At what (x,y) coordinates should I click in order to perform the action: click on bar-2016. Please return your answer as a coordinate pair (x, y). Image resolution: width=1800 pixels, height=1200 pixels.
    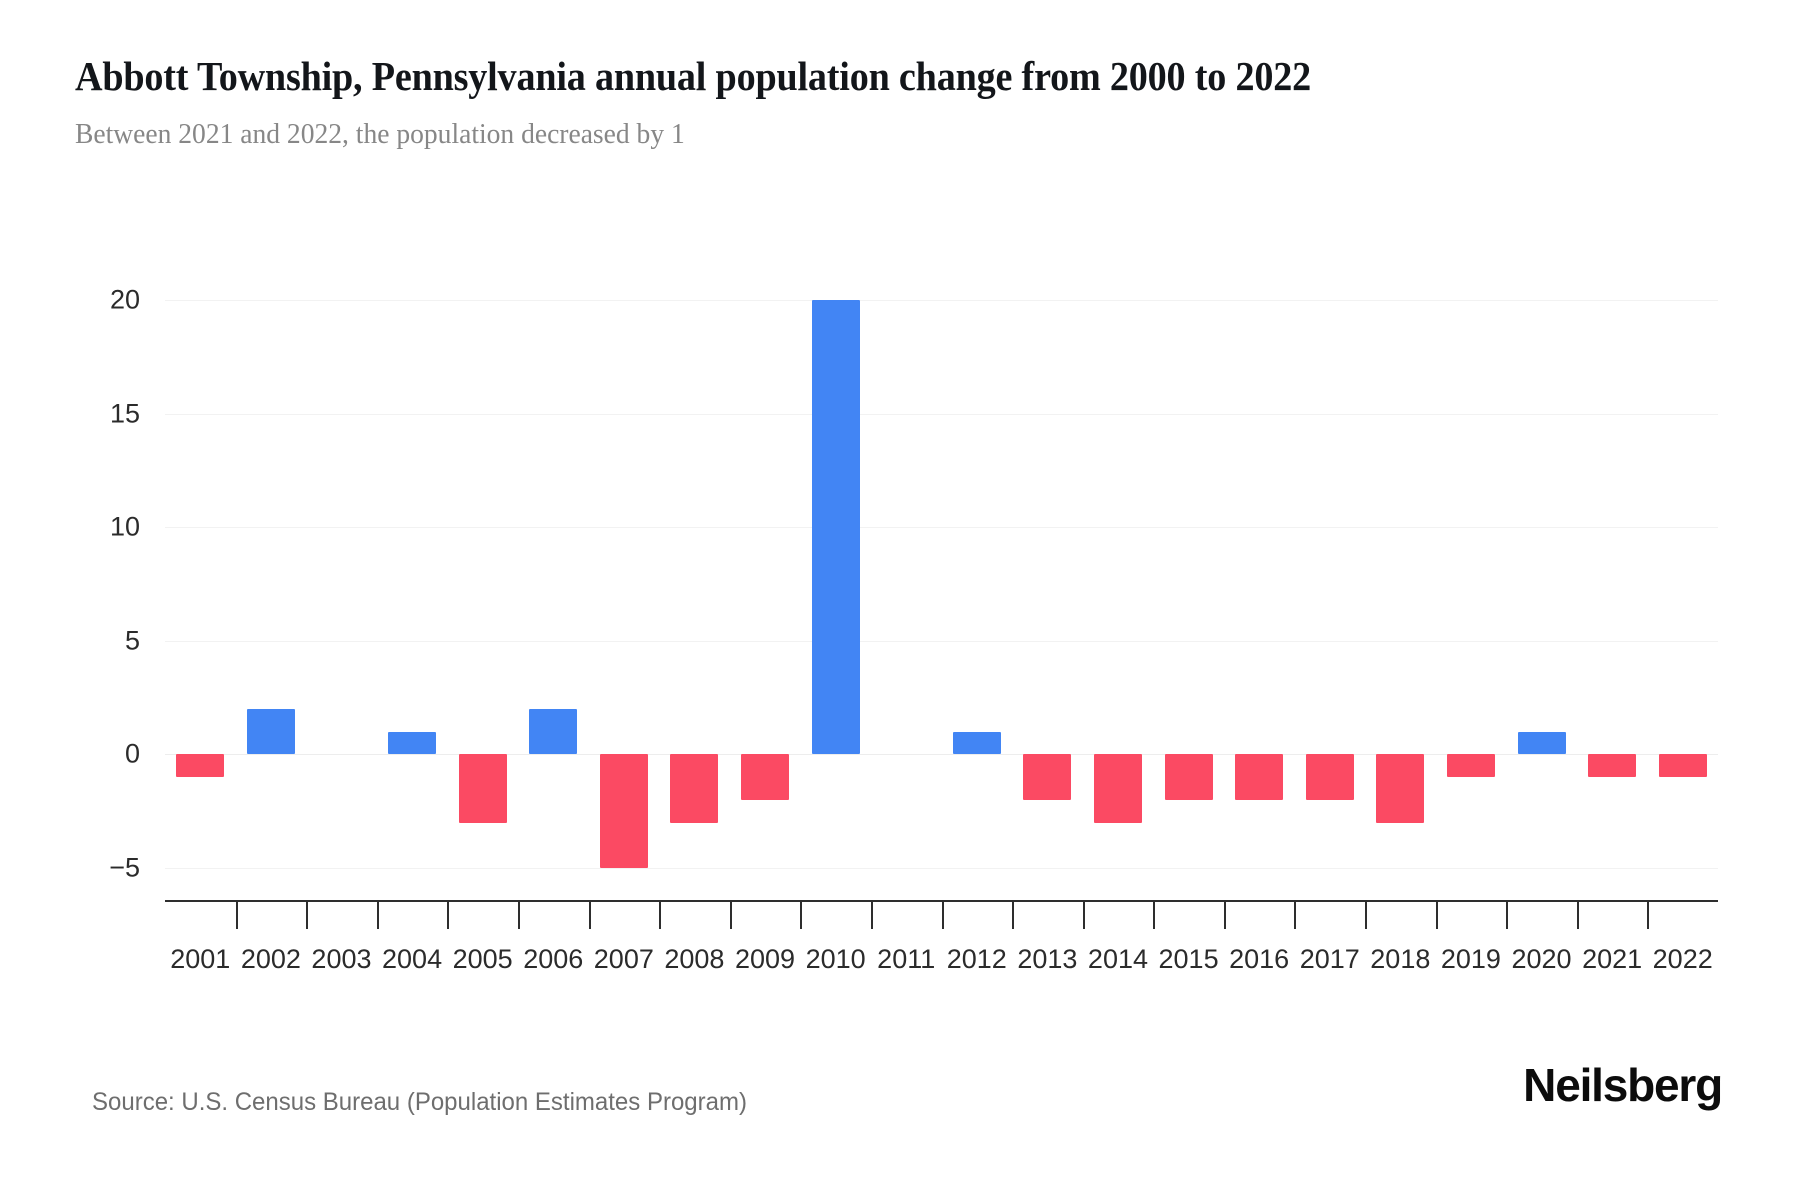
    Looking at the image, I should click on (1259, 777).